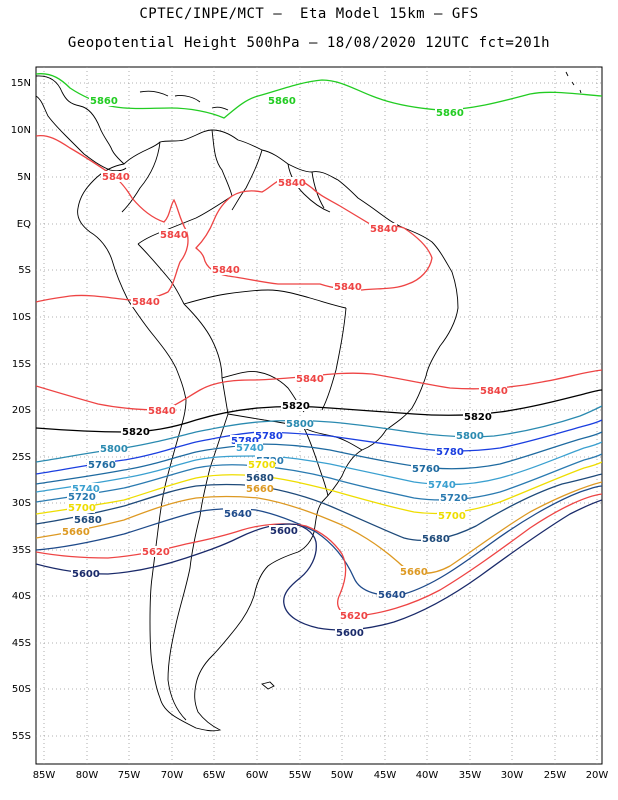 This screenshot has height=800, width=618. What do you see at coordinates (385, 775) in the screenshot?
I see `lon-tick-label: 45W` at bounding box center [385, 775].